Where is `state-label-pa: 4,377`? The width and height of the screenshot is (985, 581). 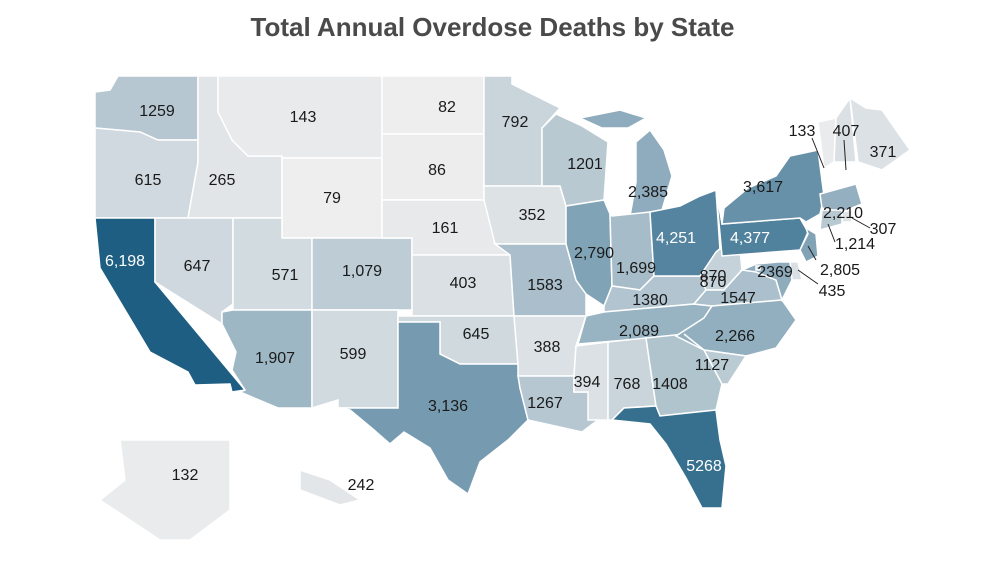
state-label-pa: 4,377 is located at coordinates (750, 238).